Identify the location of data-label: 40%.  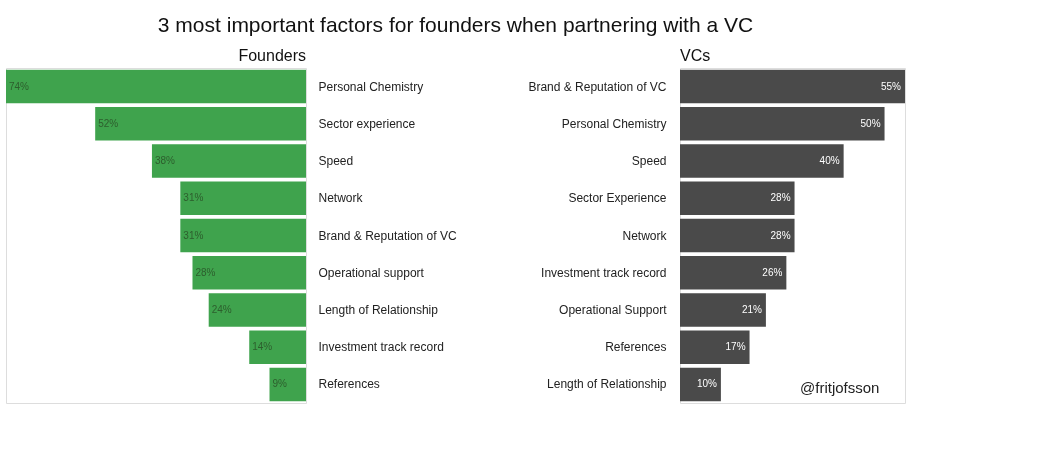
(829, 161).